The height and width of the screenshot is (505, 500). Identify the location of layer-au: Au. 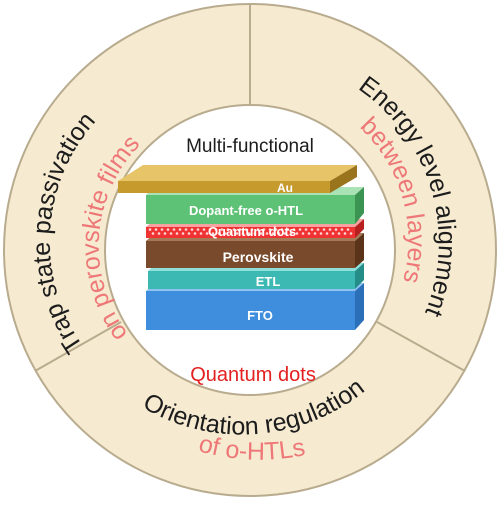
(237, 180).